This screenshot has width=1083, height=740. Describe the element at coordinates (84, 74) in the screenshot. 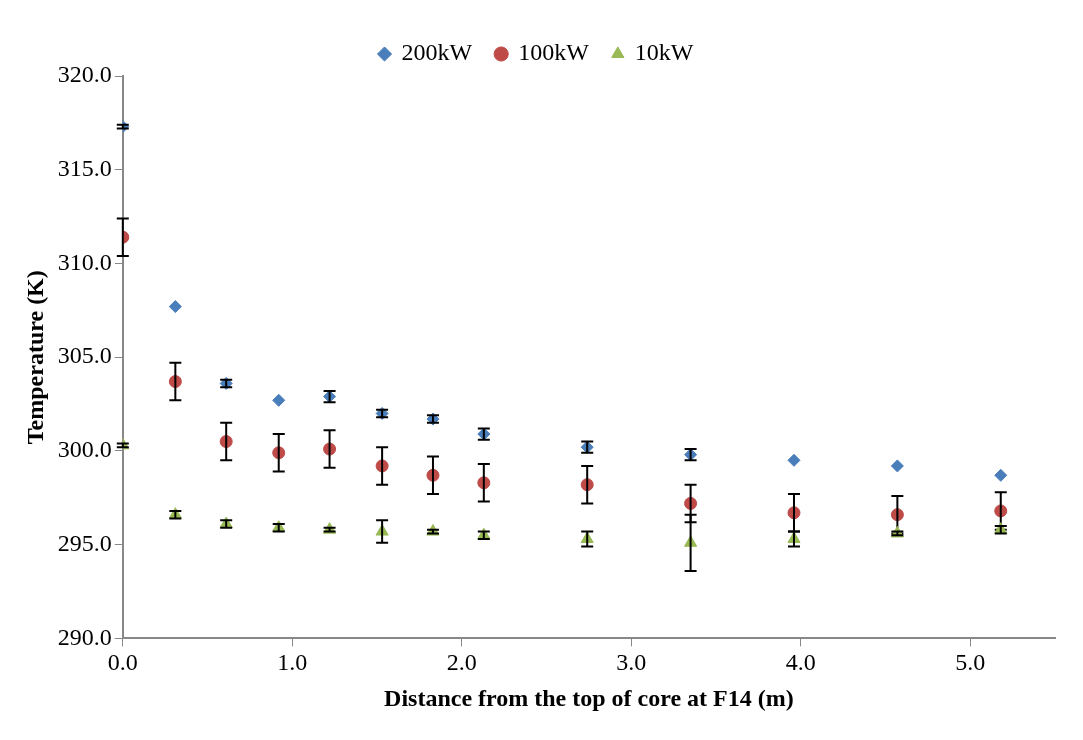

I see `y-tick-label: 320.0` at that location.